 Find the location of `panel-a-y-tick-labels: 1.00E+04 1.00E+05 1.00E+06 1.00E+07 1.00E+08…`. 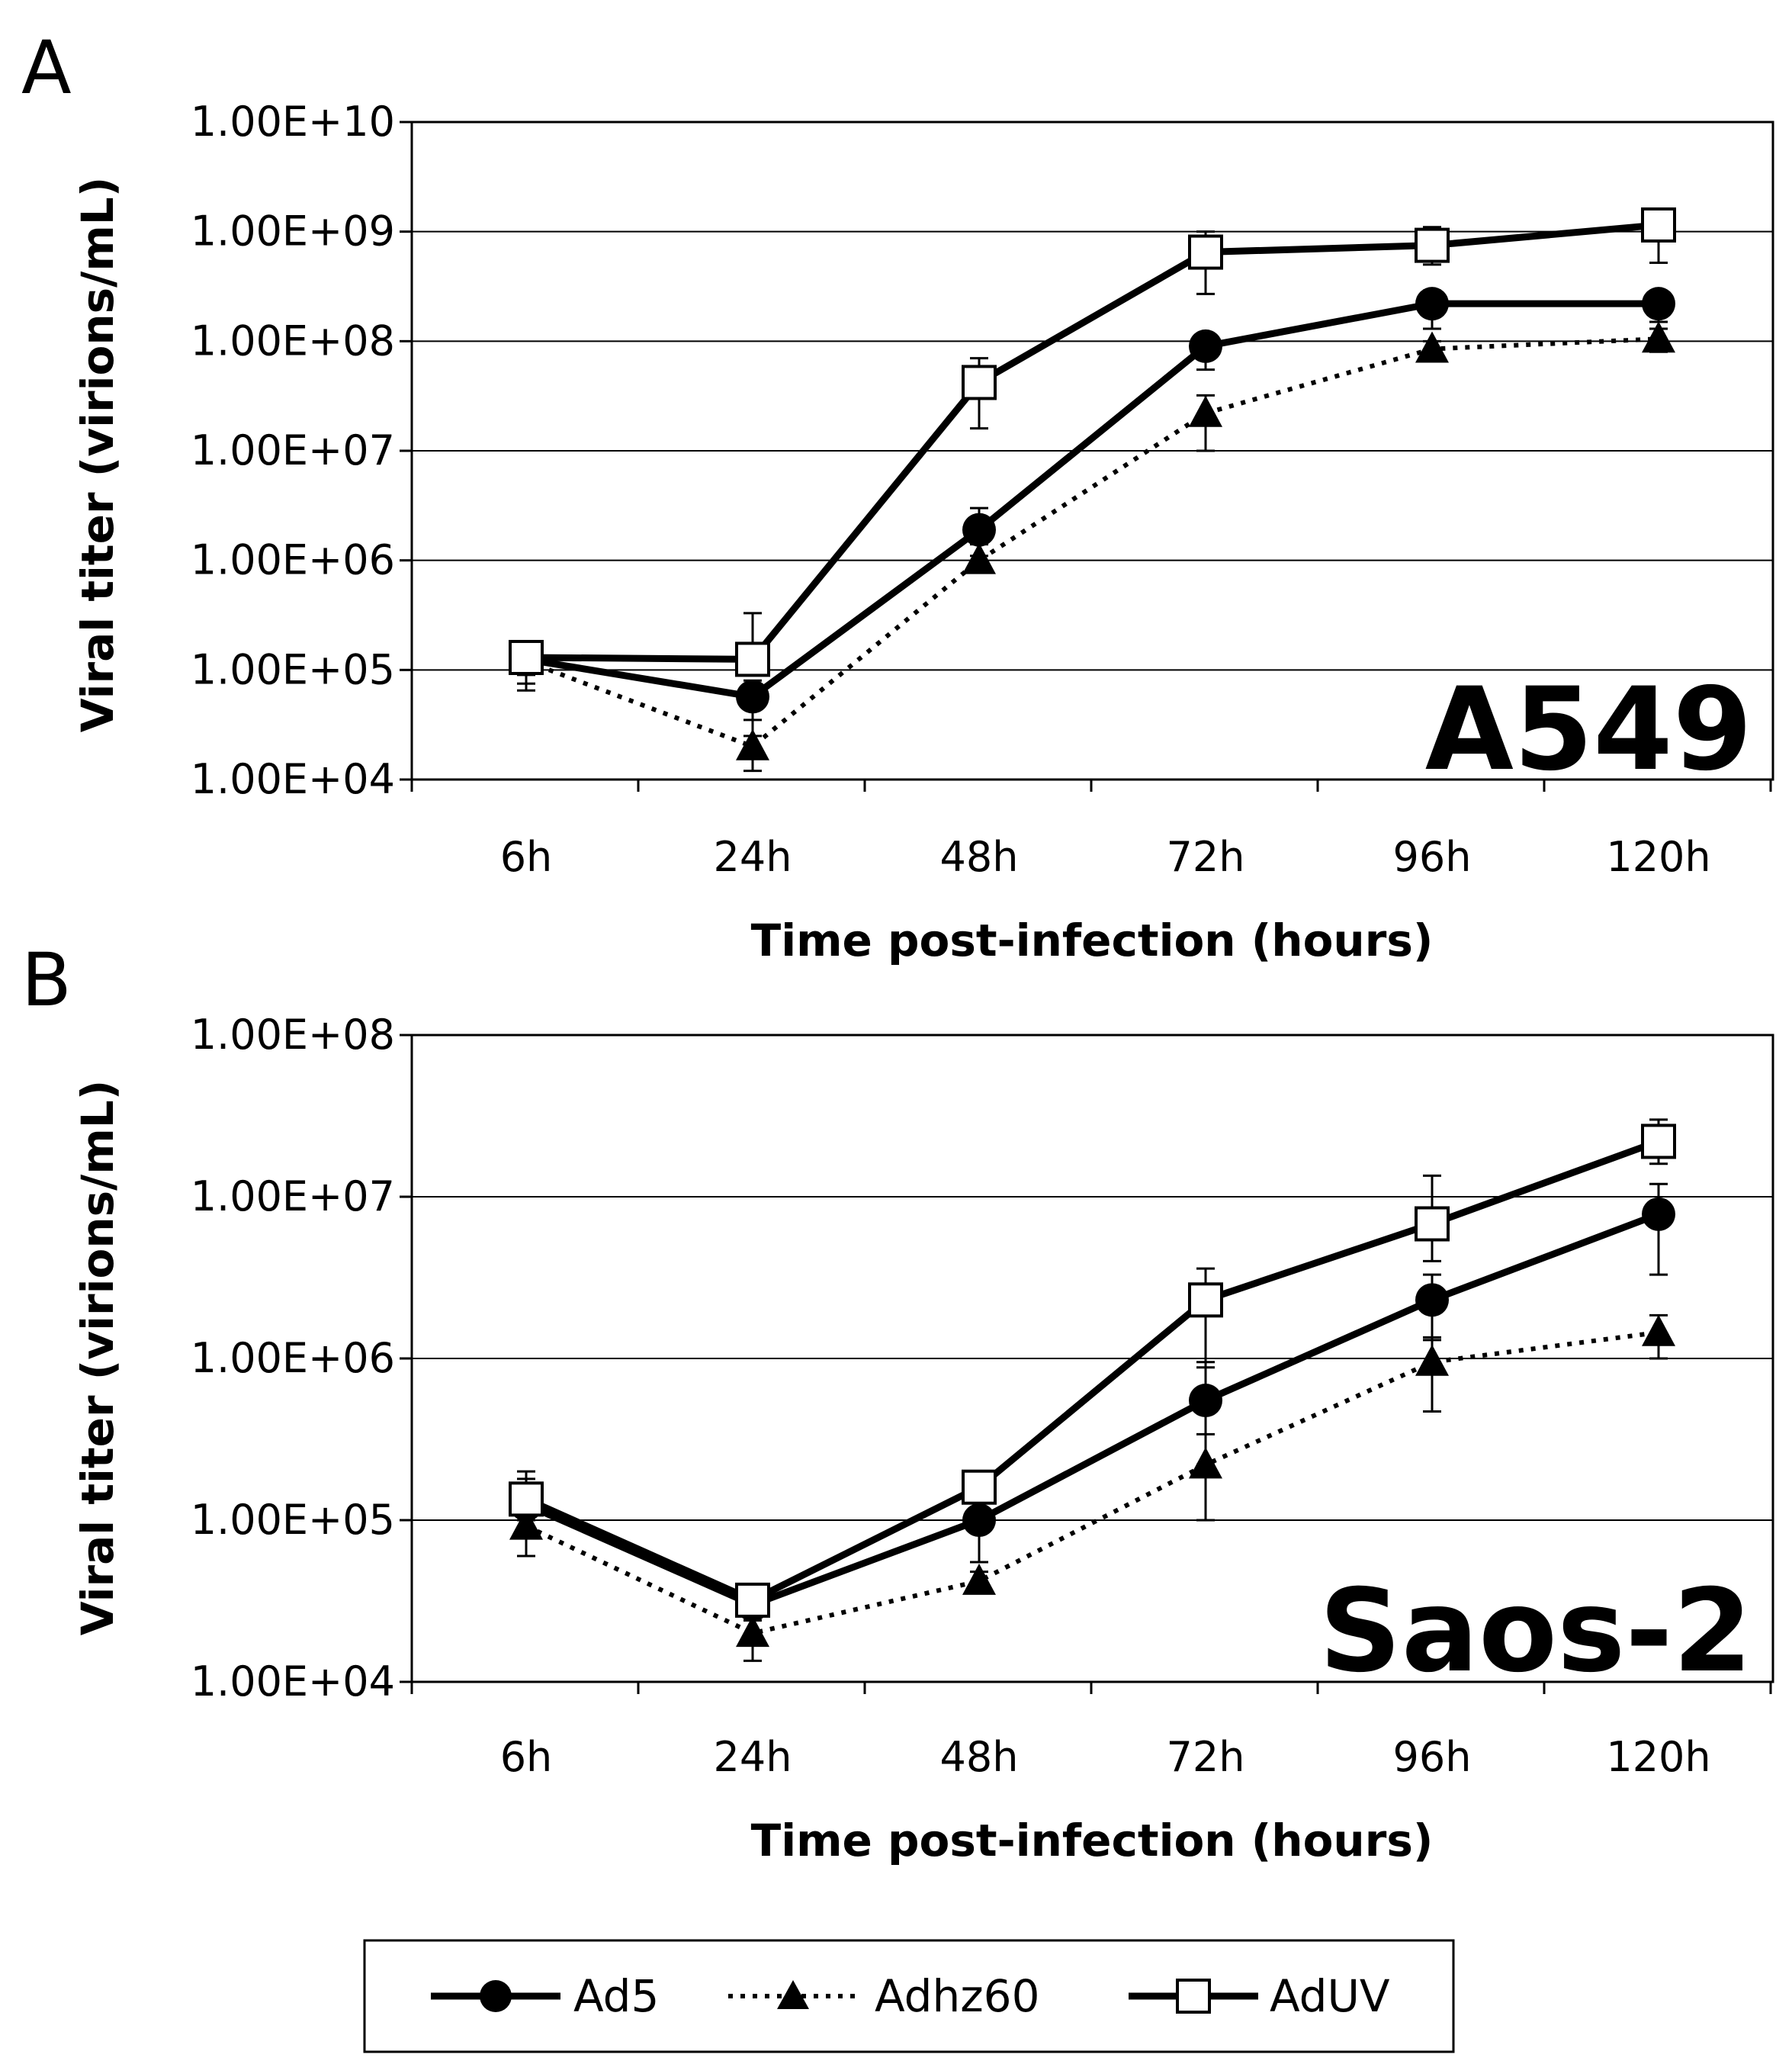

panel-a-y-tick-labels: 1.00E+04 1.00E+05 1.00E+06 1.00E+07 1.00E+08… is located at coordinates (293, 450).